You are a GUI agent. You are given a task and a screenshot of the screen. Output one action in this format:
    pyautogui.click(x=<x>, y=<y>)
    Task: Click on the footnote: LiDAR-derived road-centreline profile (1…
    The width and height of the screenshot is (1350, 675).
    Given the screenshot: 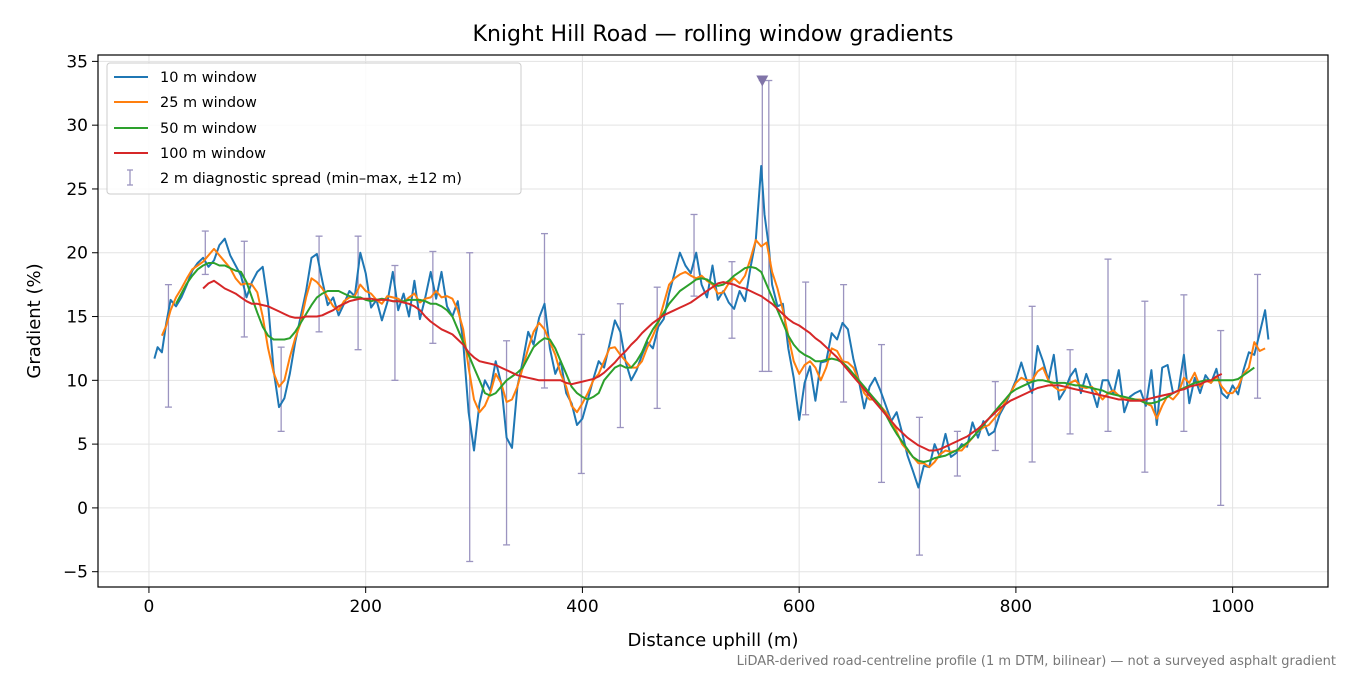 What is the action you would take?
    pyautogui.click(x=1036, y=661)
    